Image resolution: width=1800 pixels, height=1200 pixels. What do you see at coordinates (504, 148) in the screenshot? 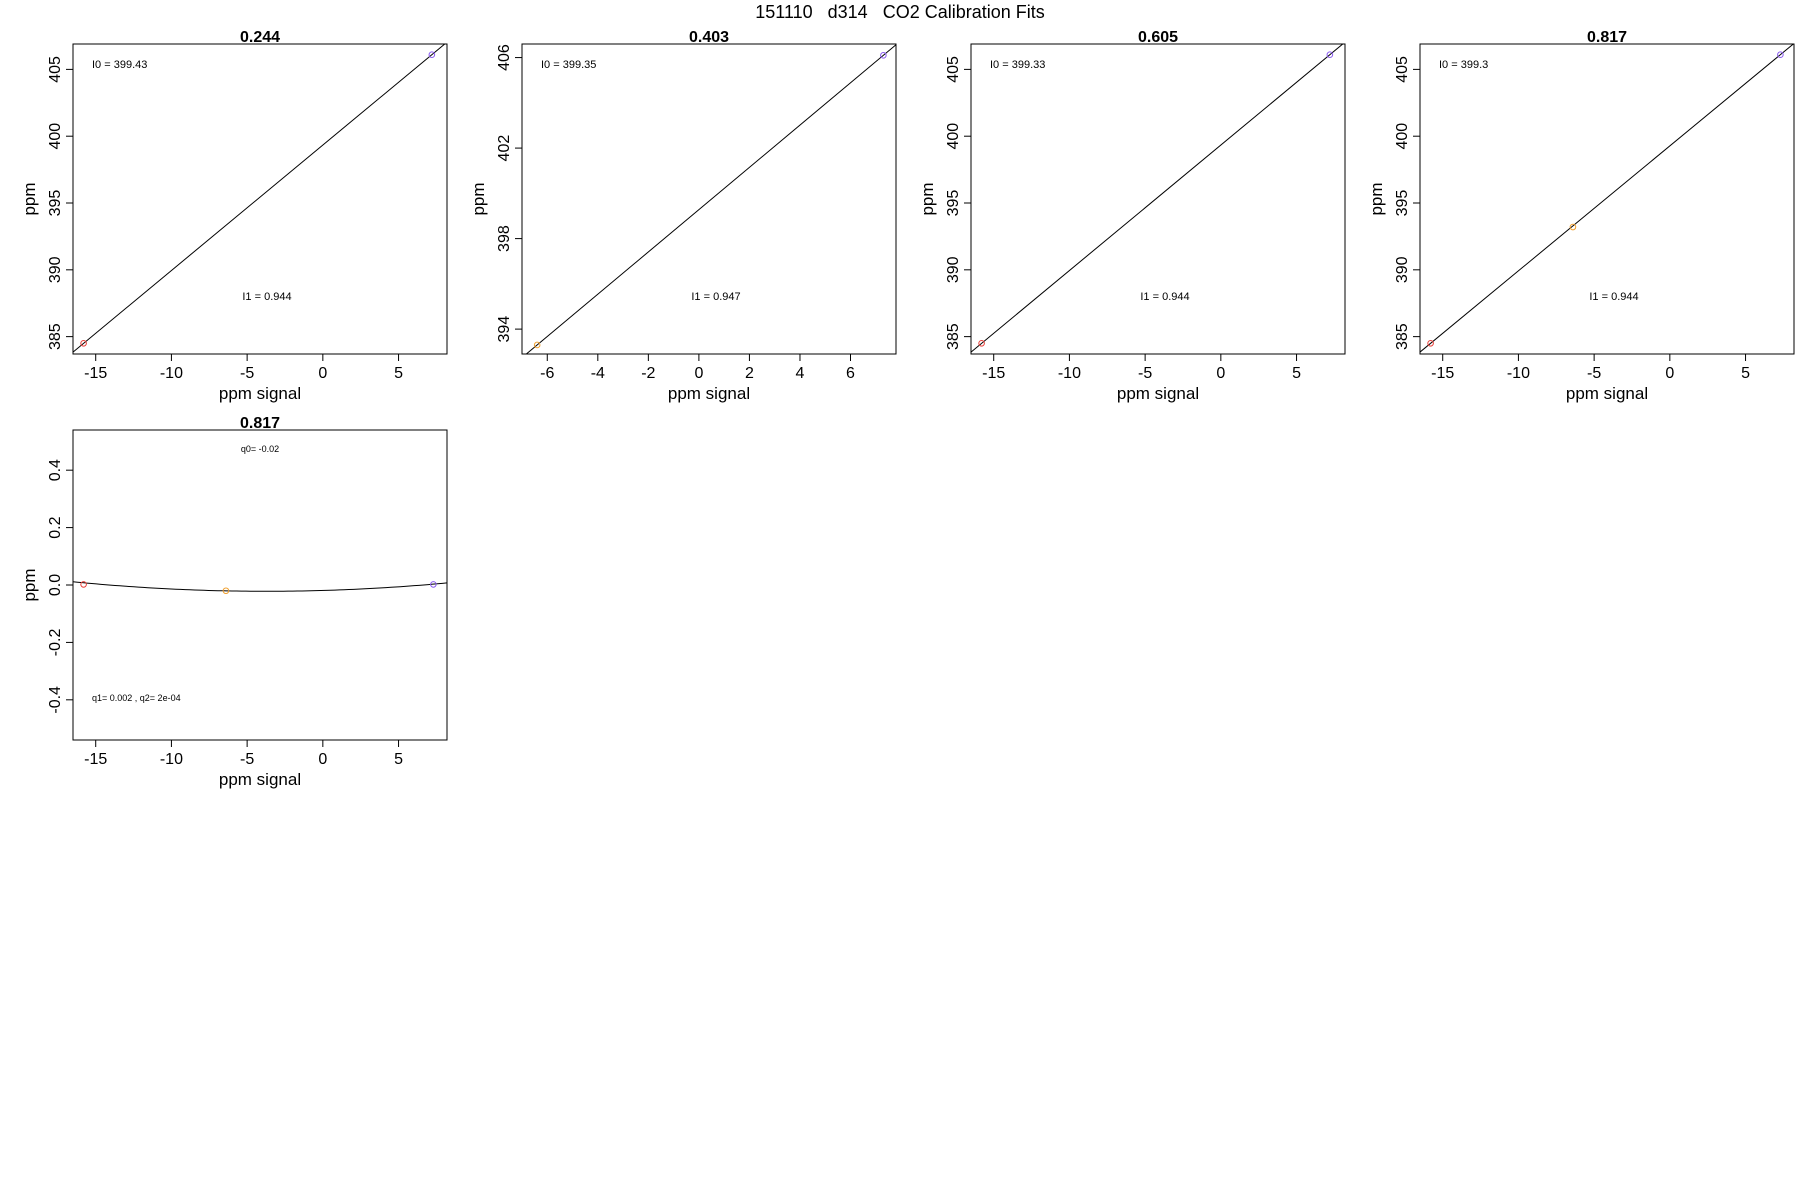
I see `y-tick-label: 402` at bounding box center [504, 148].